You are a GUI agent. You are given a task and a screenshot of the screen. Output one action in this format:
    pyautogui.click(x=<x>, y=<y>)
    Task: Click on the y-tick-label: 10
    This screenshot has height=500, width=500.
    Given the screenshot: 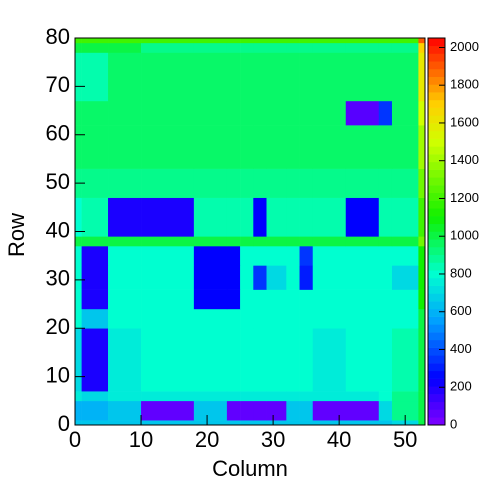 What is the action you would take?
    pyautogui.click(x=58, y=374)
    